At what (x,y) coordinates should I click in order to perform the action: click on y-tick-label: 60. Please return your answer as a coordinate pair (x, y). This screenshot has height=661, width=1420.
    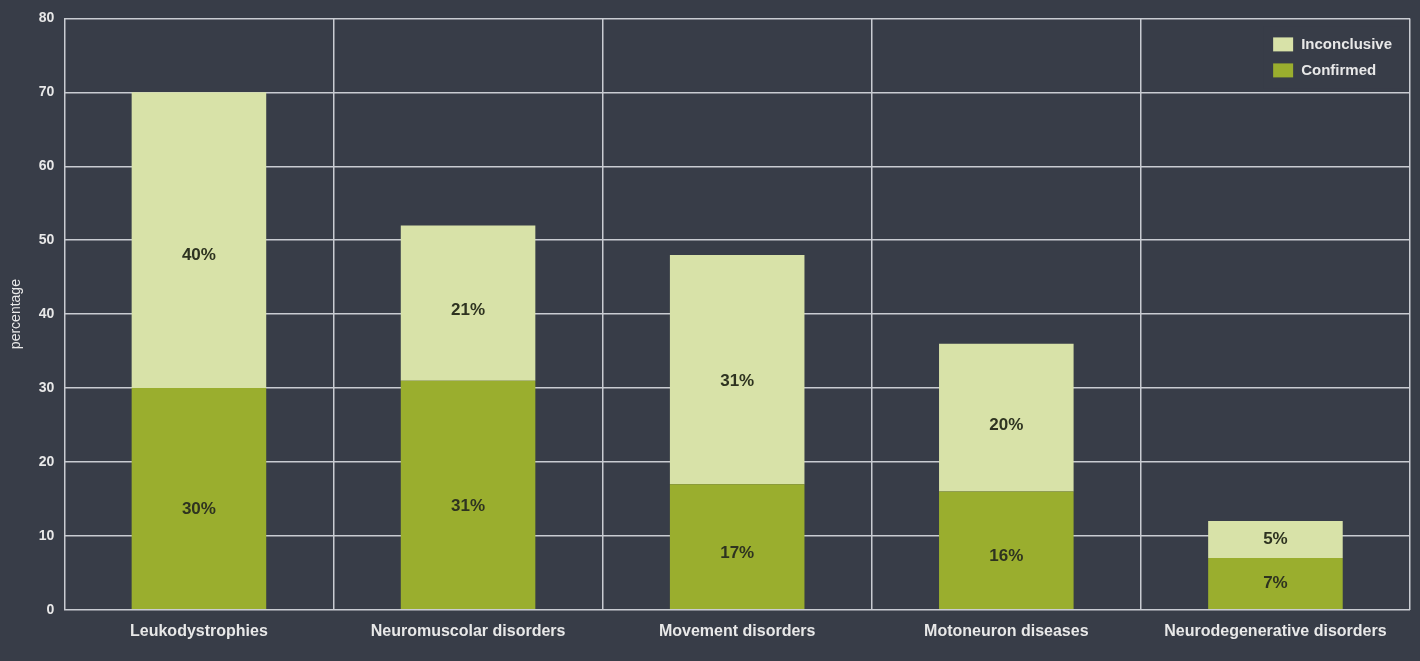
    Looking at the image, I should click on (46, 165).